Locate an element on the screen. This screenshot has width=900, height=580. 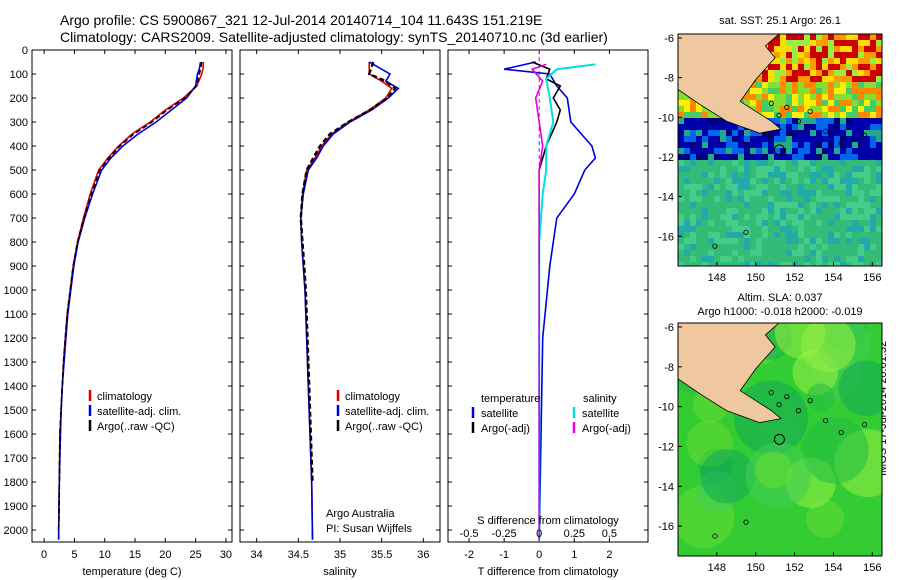
map-y-tick-label: -14 is located at coordinates (666, 198).